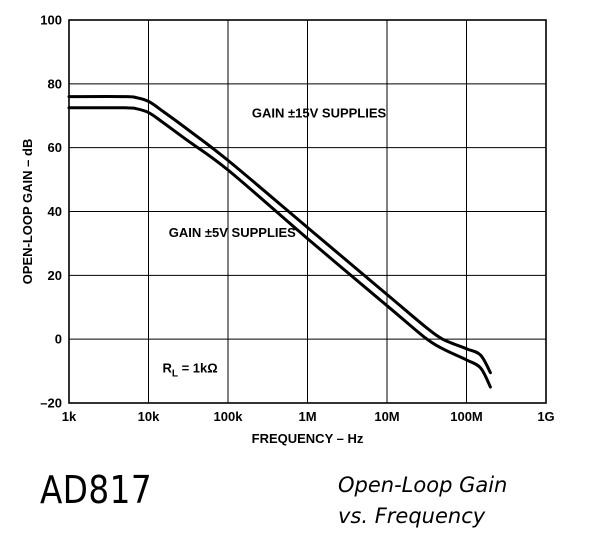  Describe the element at coordinates (51, 403) in the screenshot. I see `y-tick-label: –20` at that location.